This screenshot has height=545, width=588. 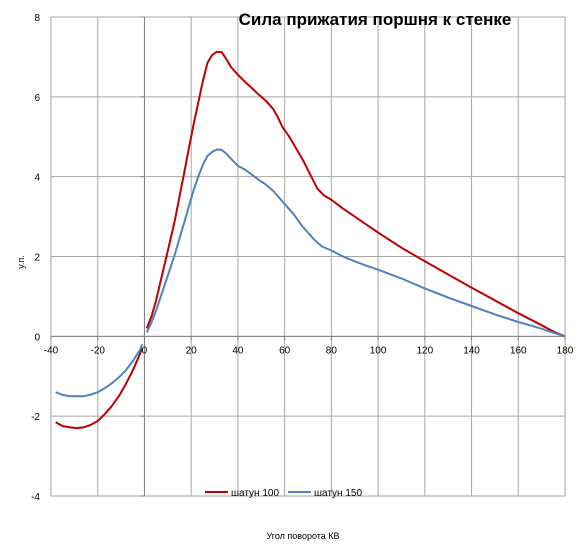 I want to click on x-tick-label: 0, so click(x=145, y=350).